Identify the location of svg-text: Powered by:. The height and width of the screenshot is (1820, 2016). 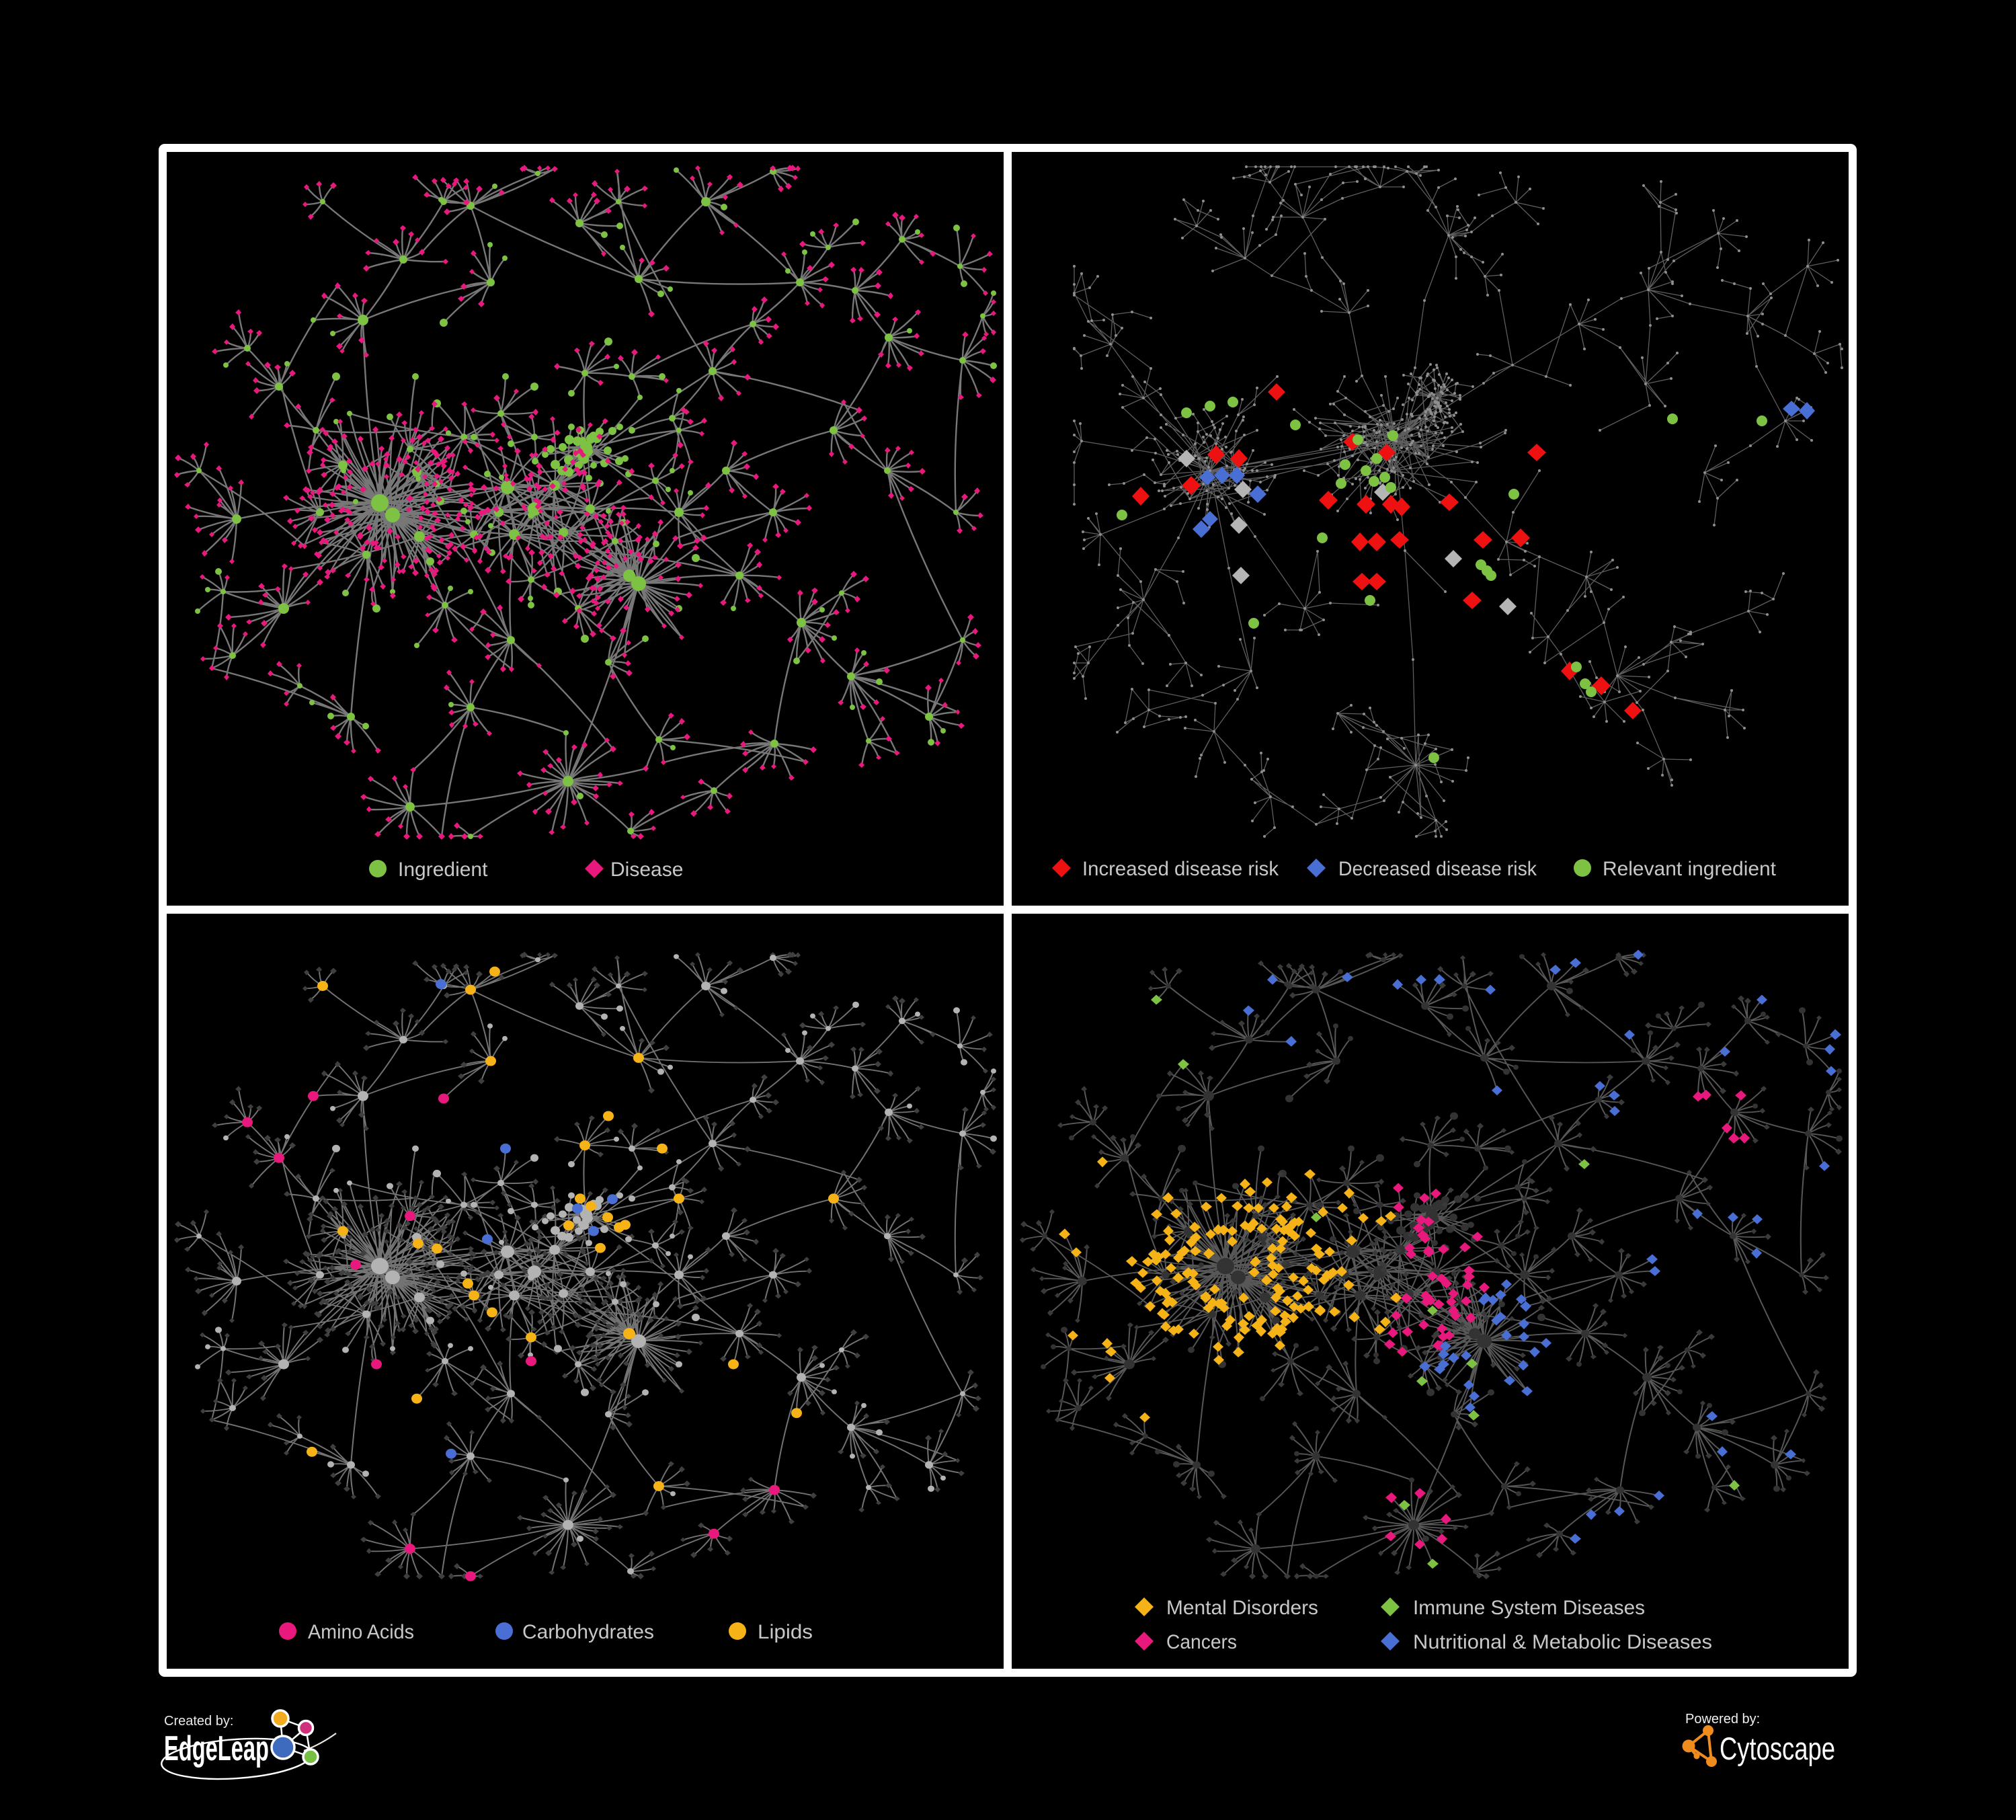
(1722, 1719).